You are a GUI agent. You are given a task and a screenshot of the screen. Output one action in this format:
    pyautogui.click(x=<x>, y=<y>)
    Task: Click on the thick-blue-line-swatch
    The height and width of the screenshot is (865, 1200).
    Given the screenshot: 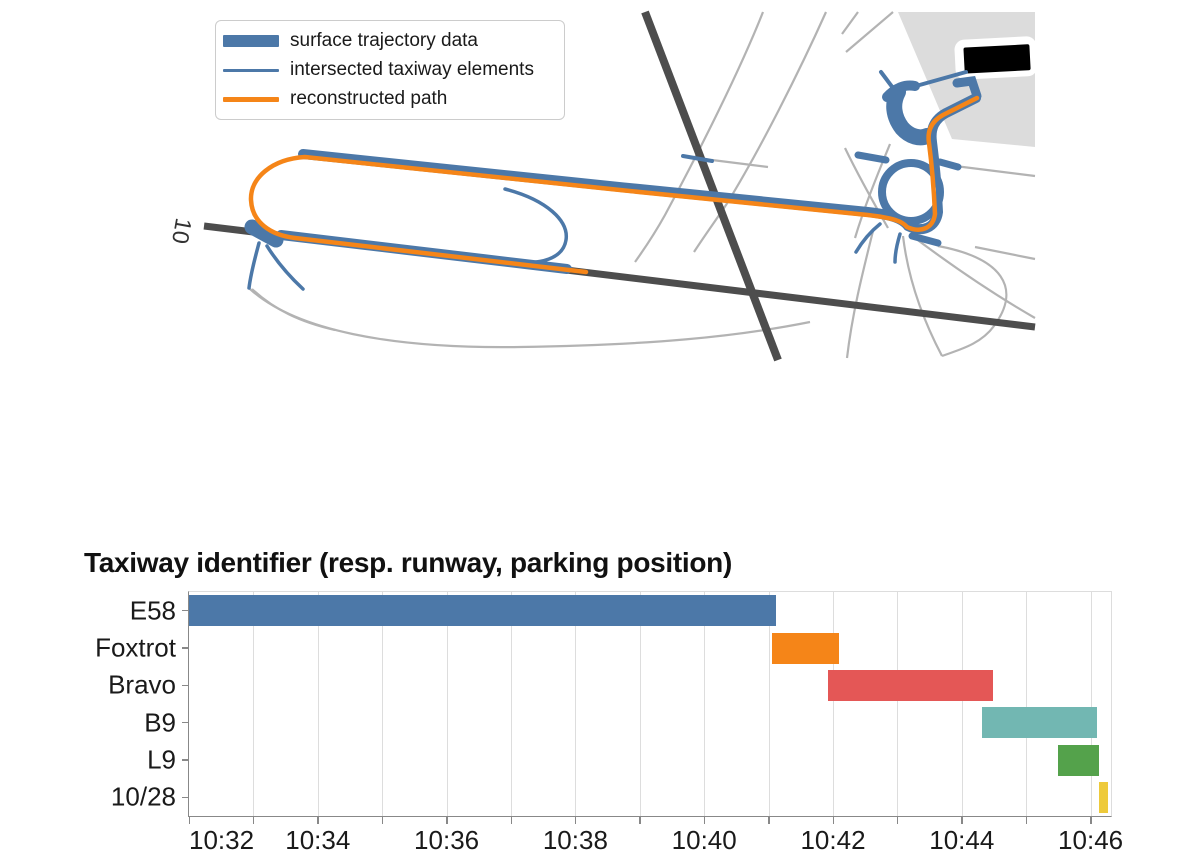 What is the action you would take?
    pyautogui.click(x=251, y=41)
    